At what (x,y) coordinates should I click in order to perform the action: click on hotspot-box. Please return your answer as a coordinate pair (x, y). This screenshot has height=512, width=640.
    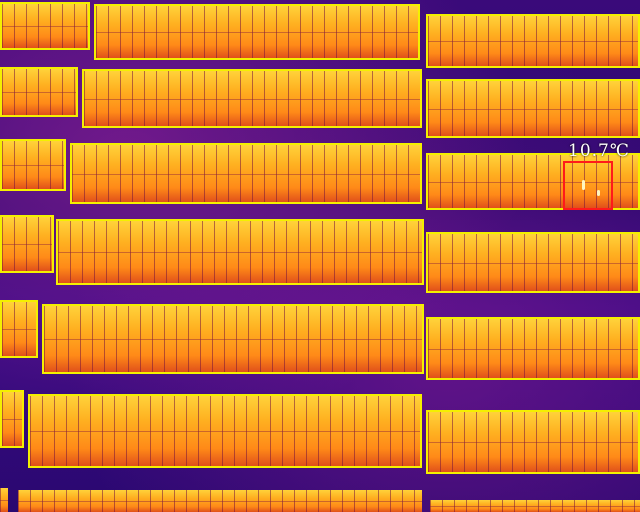
    Looking at the image, I should click on (588, 185).